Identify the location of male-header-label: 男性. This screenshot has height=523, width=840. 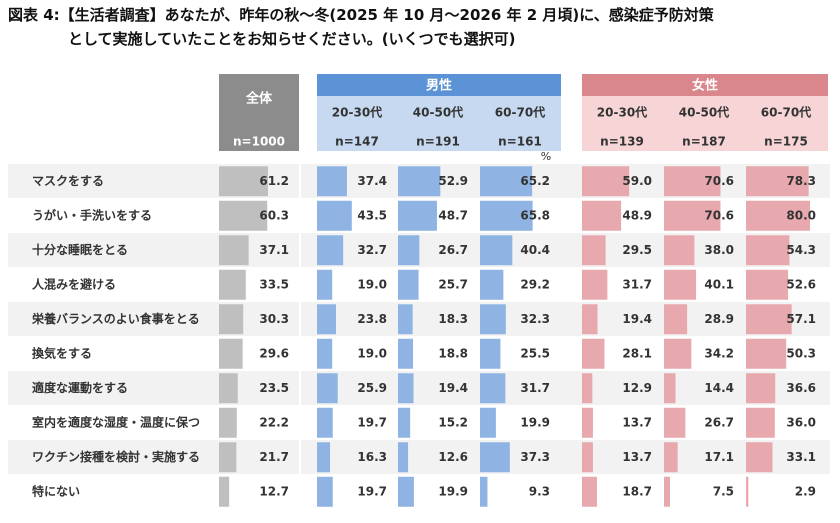
(439, 86).